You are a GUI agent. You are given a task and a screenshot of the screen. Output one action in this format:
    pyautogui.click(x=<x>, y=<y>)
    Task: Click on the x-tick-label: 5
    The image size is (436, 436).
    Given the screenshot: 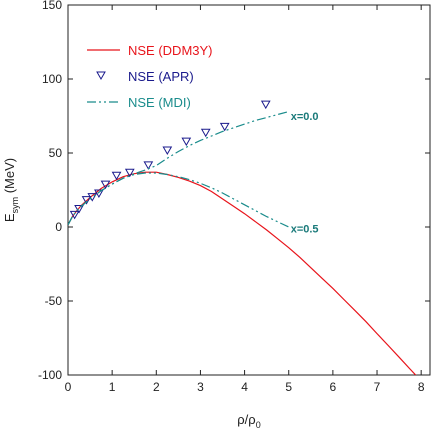 What is the action you would take?
    pyautogui.click(x=288, y=387)
    